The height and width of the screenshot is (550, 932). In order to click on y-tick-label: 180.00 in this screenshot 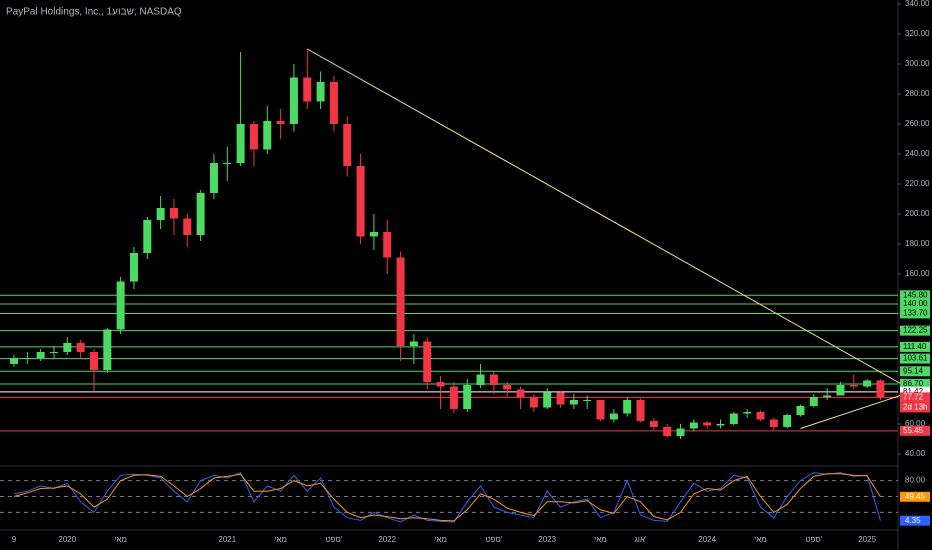, I will do `click(917, 243)`.